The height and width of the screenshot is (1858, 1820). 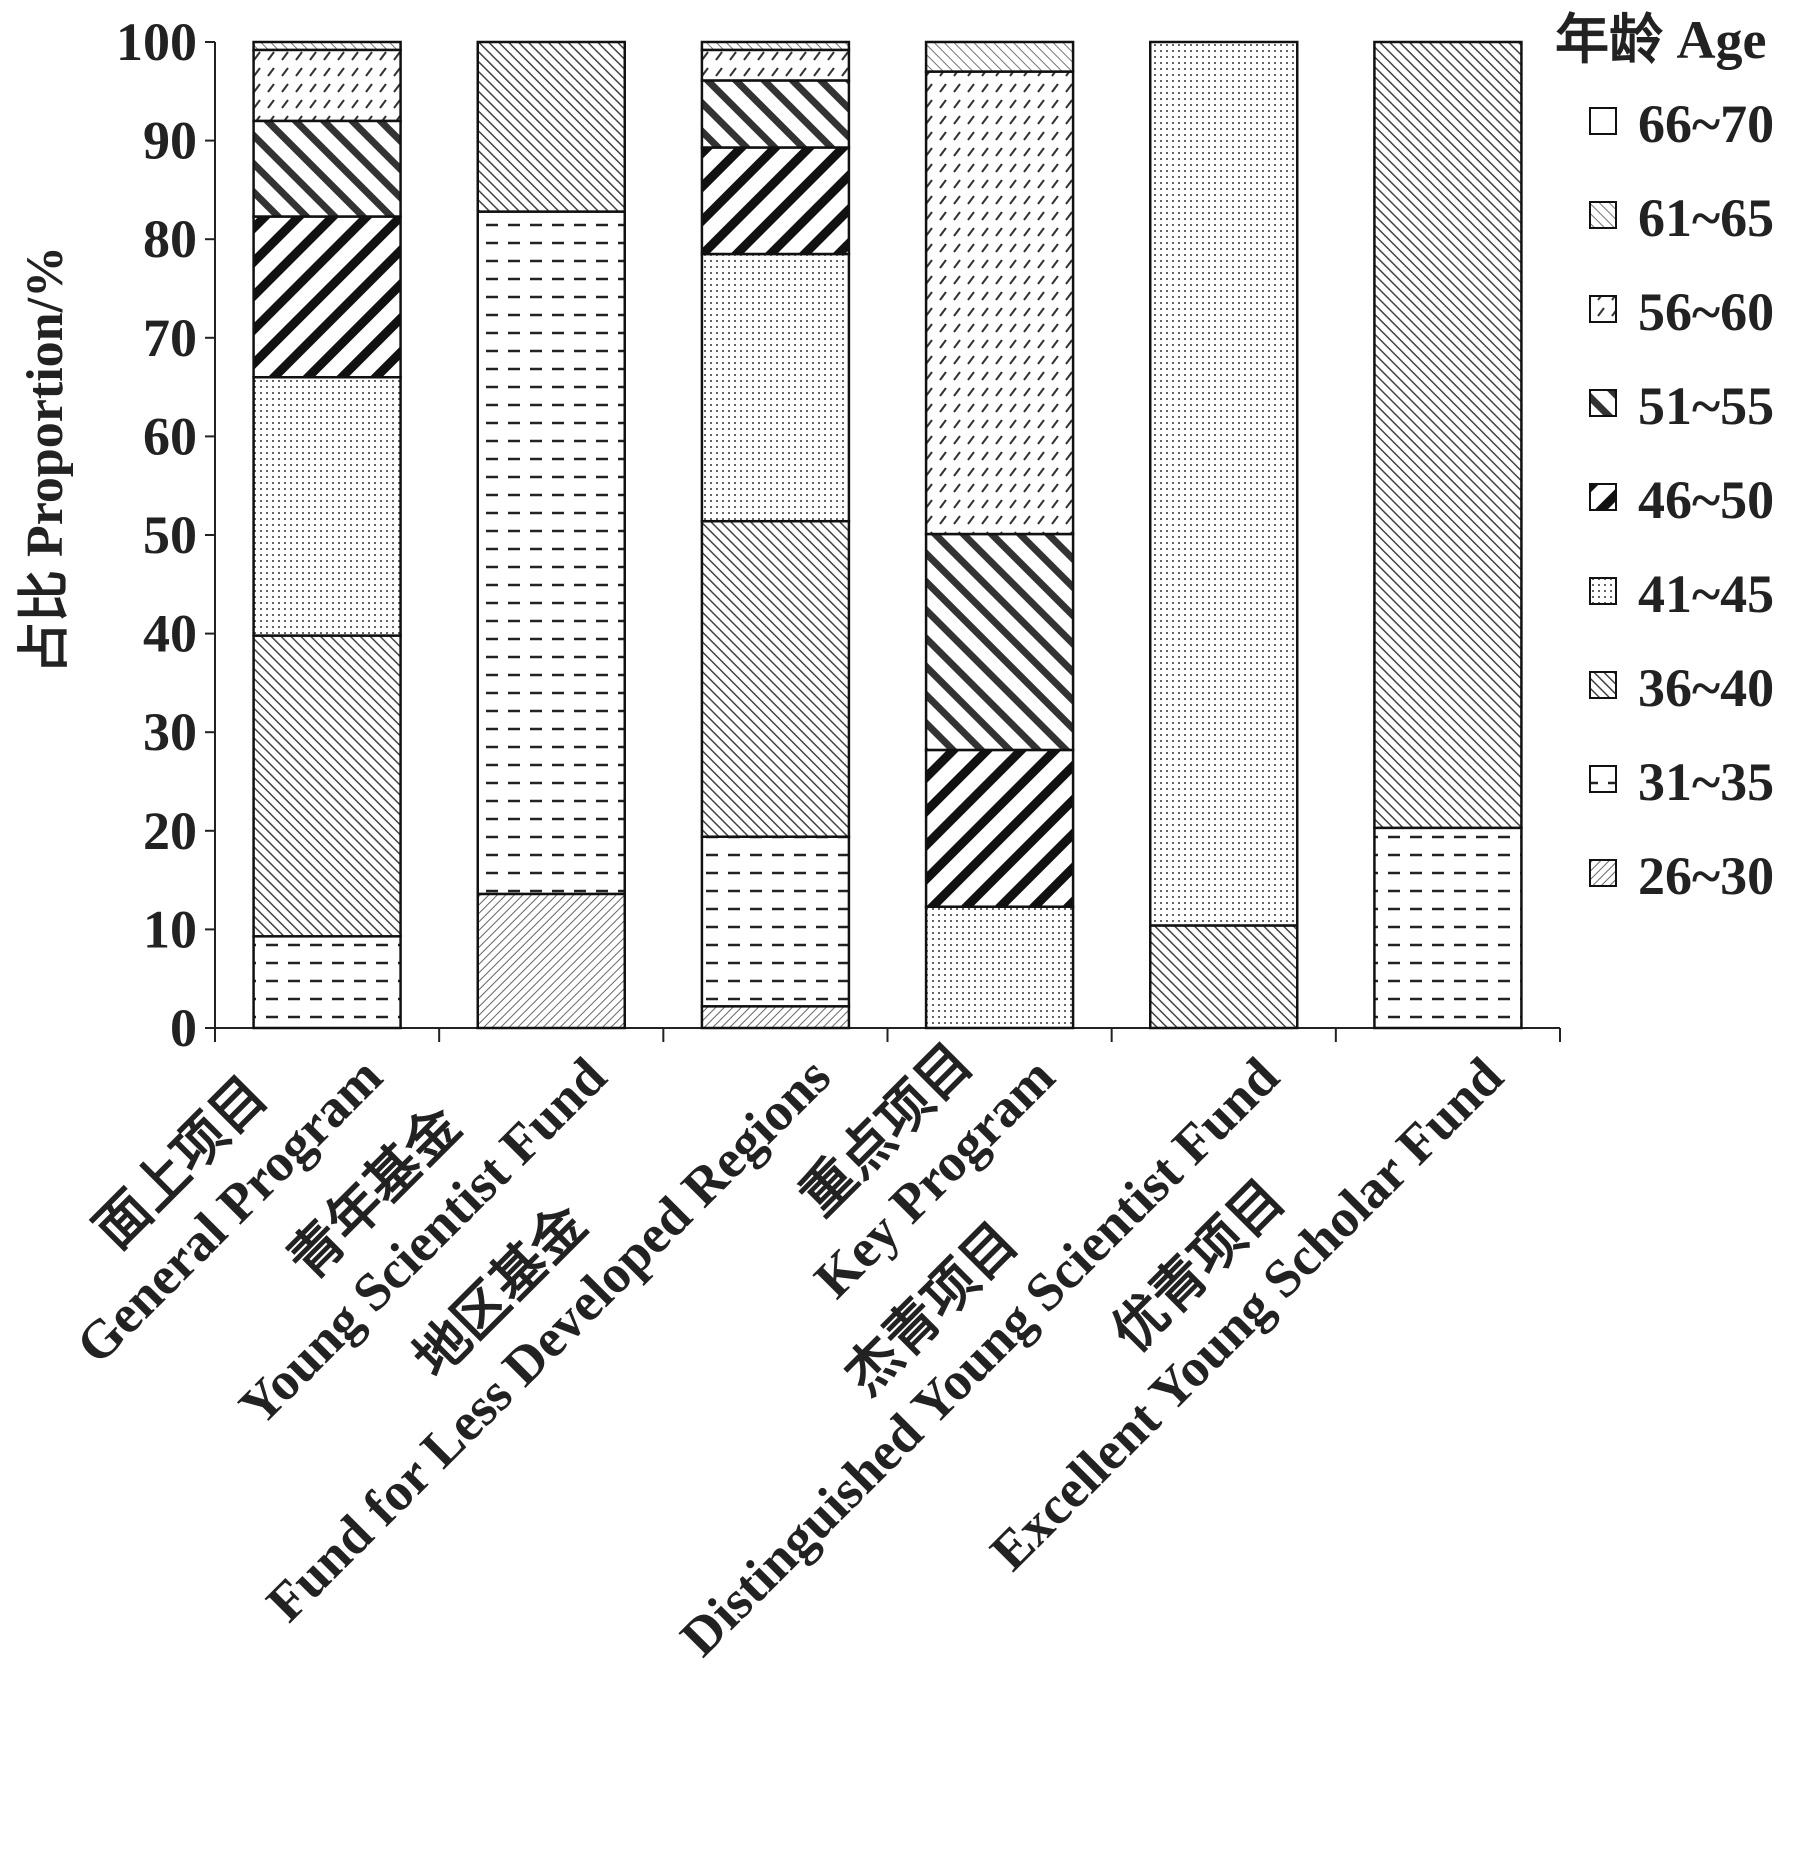 I want to click on y-tick-label: 100, so click(x=156, y=42).